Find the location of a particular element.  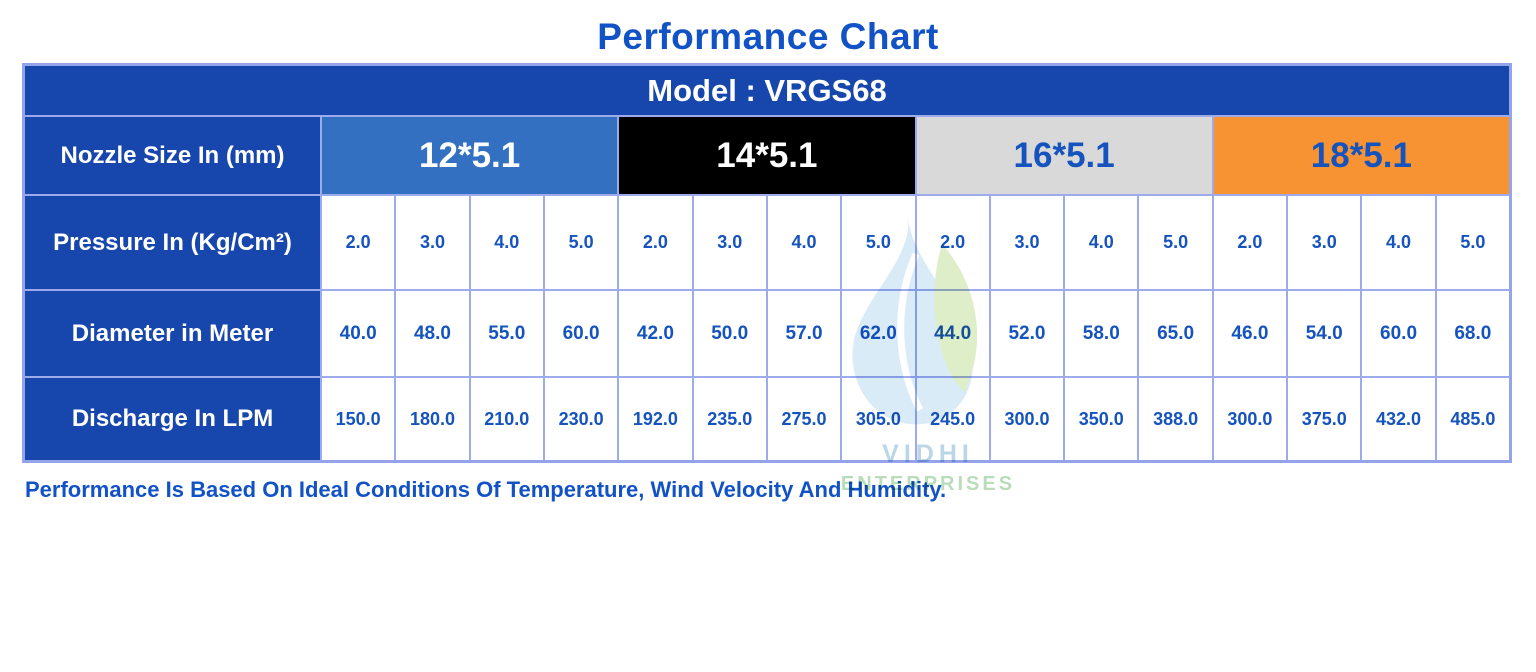

discharge-cell: 275.0 is located at coordinates (804, 419).